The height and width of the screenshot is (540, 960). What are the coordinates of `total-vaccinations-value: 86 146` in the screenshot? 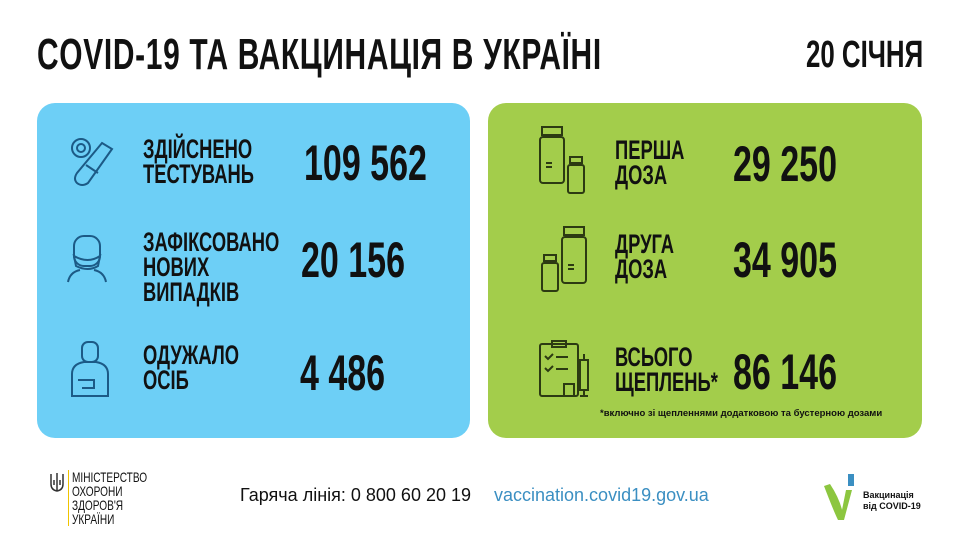 It's located at (785, 372).